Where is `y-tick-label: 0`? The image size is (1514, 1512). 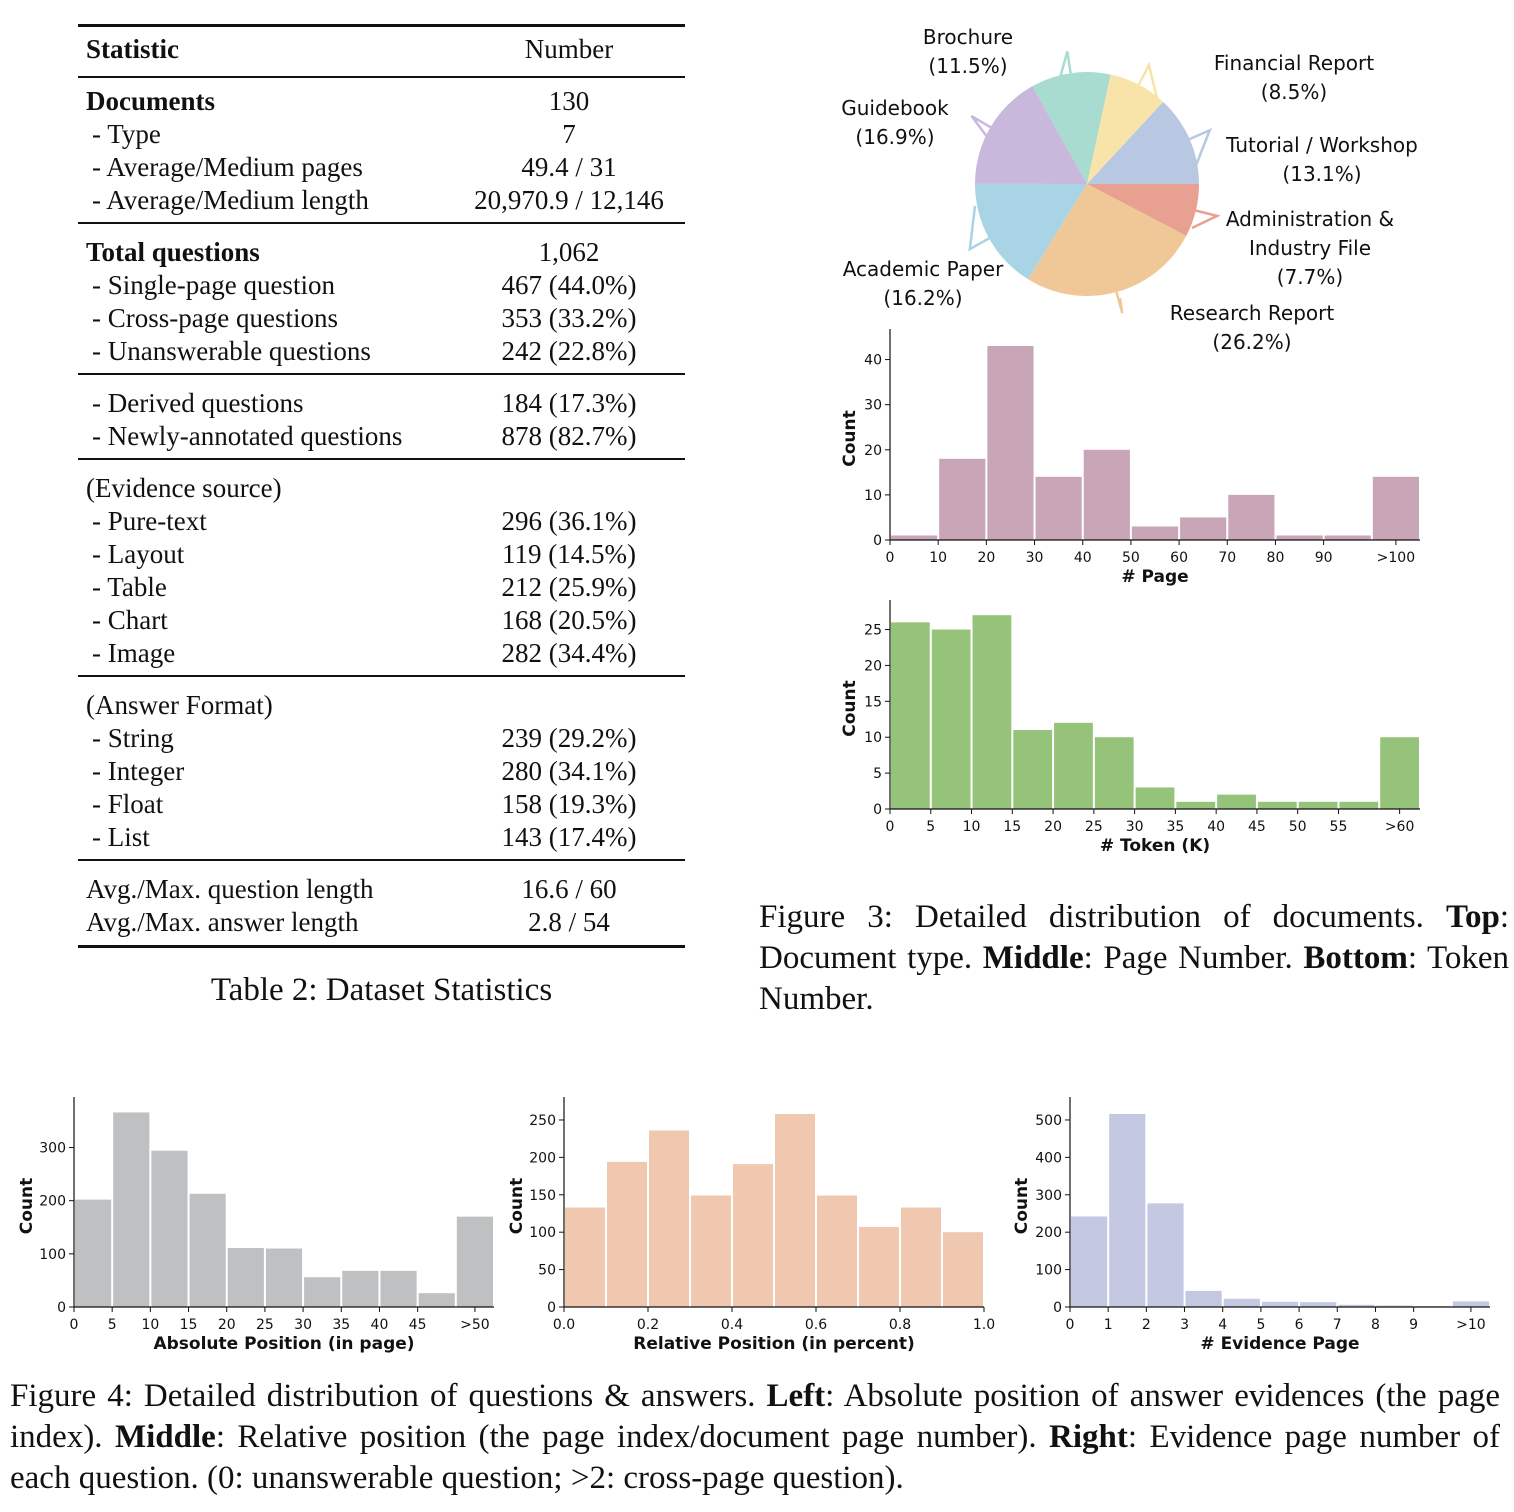 y-tick-label: 0 is located at coordinates (877, 810).